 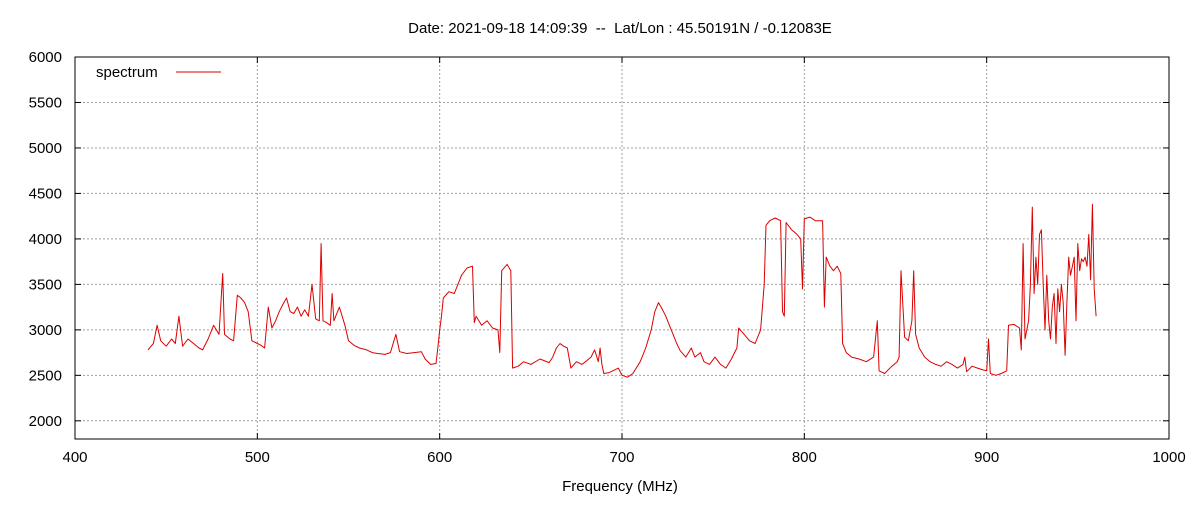 I want to click on y-tick-label: 4000, so click(x=45, y=239).